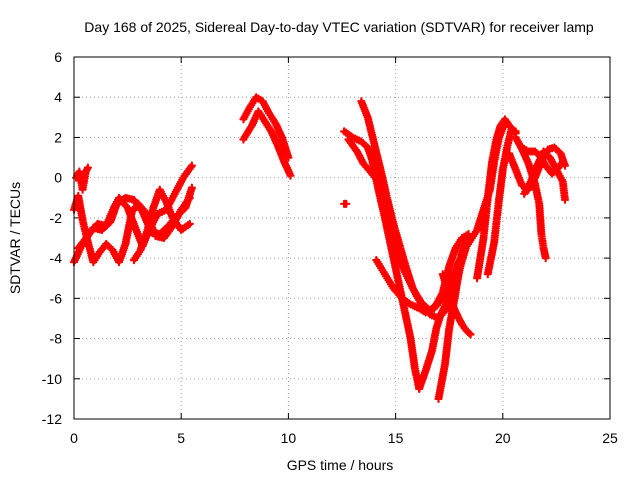 The width and height of the screenshot is (640, 480). I want to click on y-tick-label: -4, so click(56, 258).